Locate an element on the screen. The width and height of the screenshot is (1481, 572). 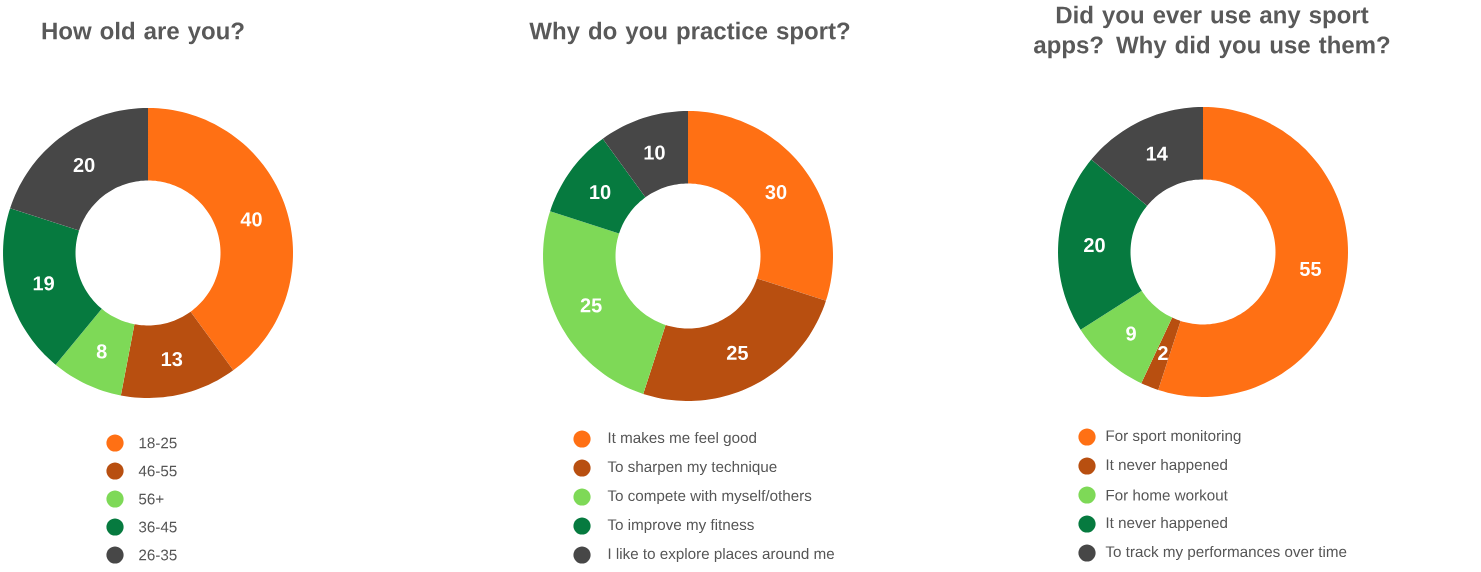
legend-label: To compete with myself/others is located at coordinates (709, 497).